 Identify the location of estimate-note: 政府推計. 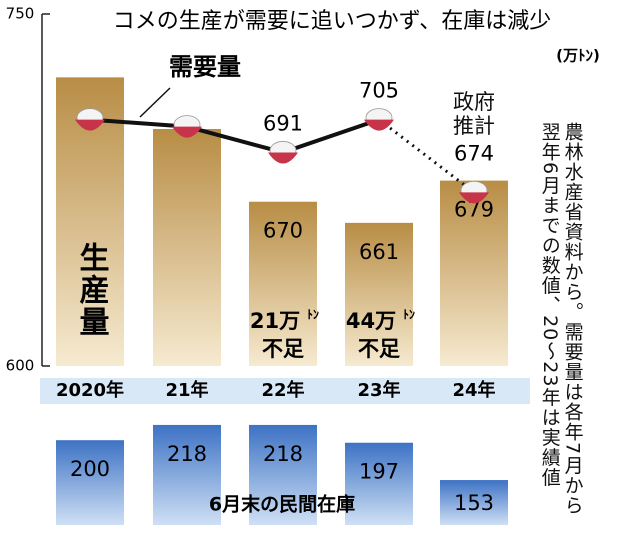
(474, 114).